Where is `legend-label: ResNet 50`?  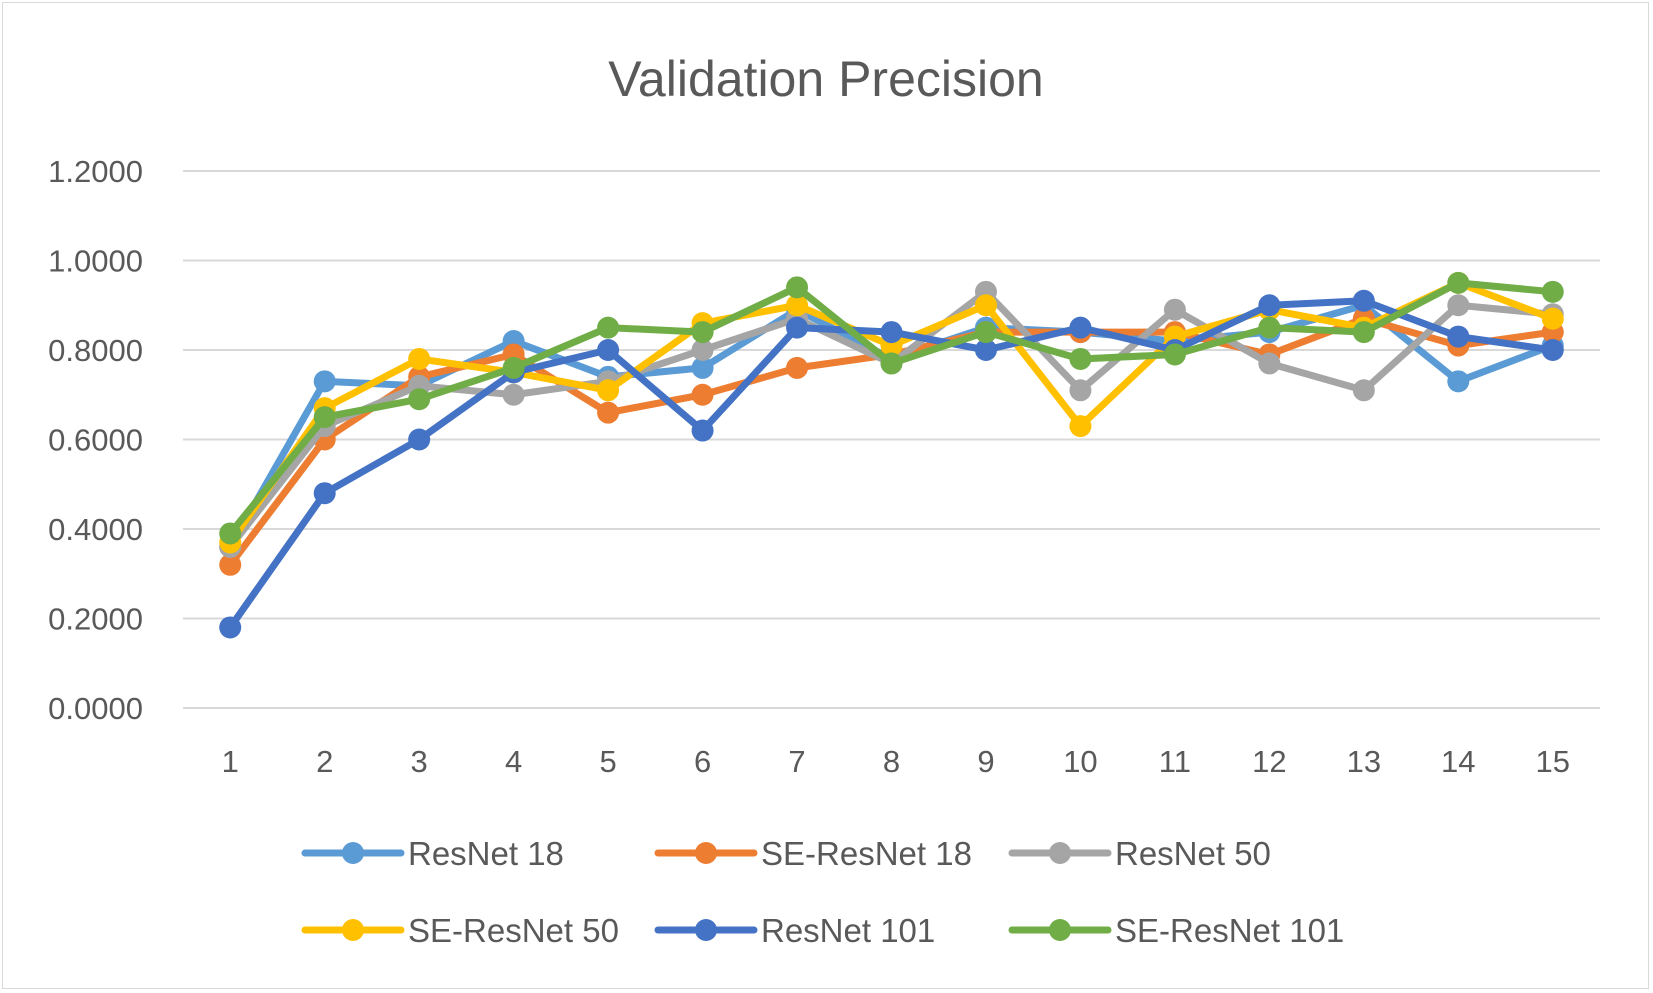
legend-label: ResNet 50 is located at coordinates (1193, 853).